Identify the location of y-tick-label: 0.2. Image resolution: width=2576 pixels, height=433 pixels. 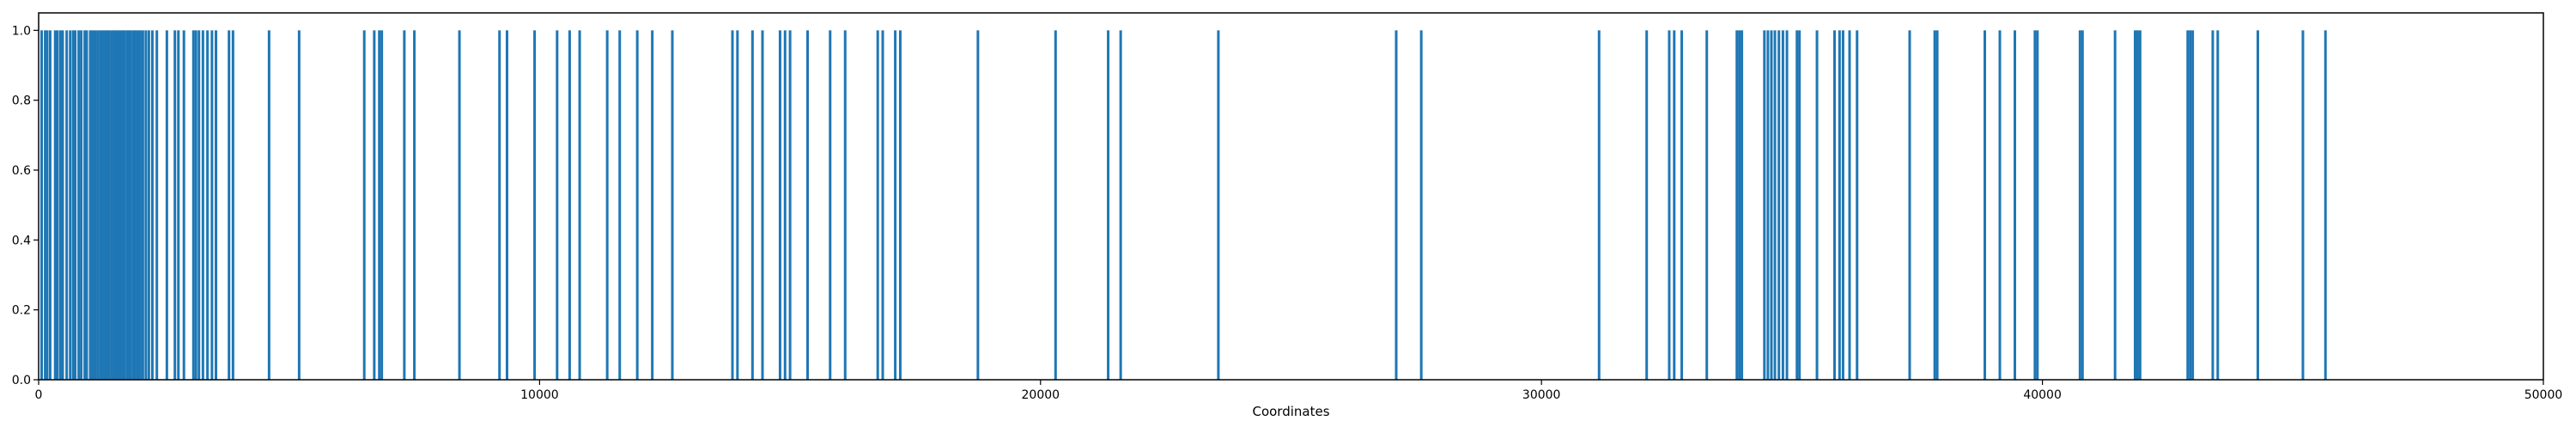
(21, 311).